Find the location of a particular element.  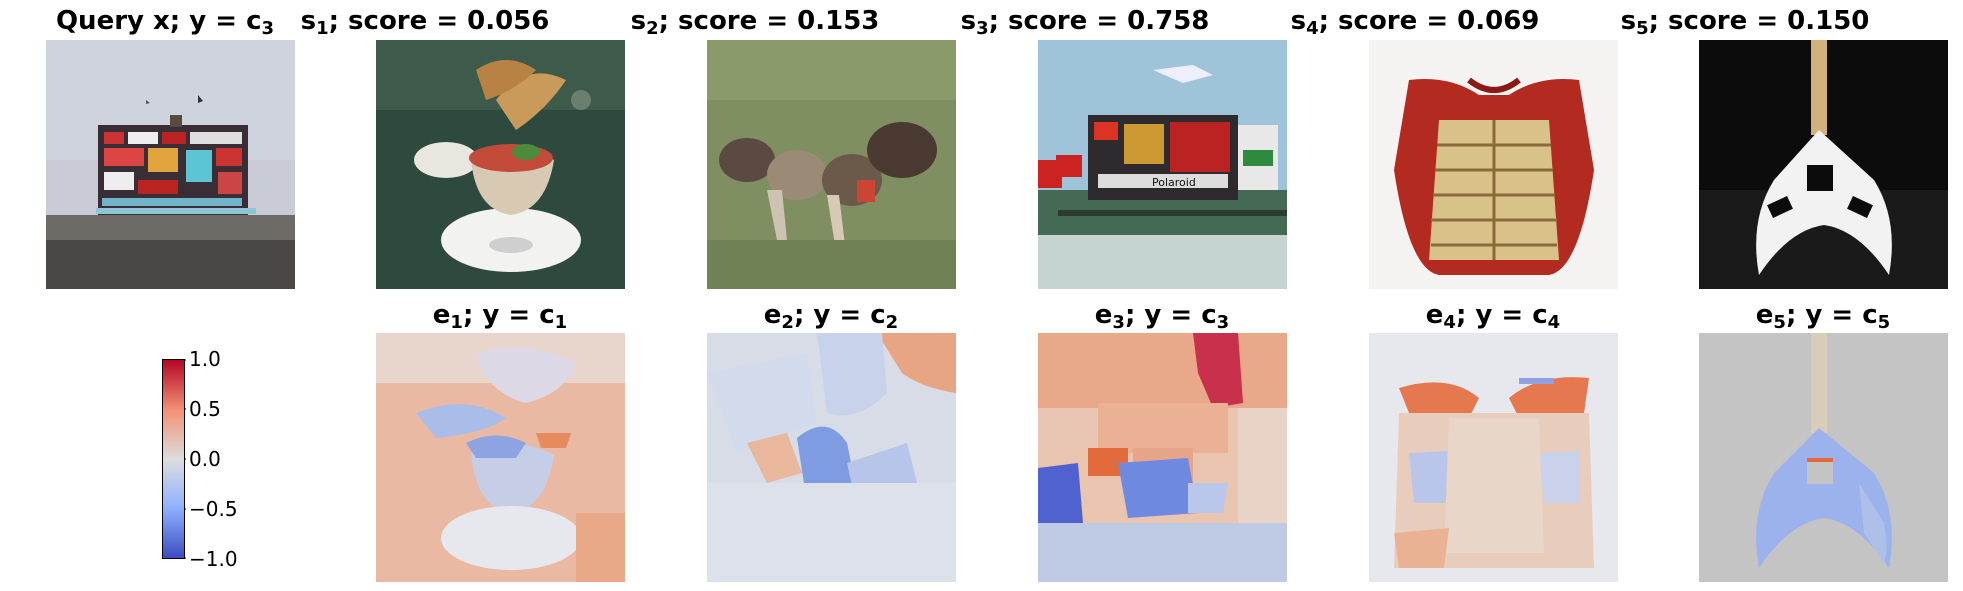

sample-title-1: s1; score = 0.056 is located at coordinates (425, 22).